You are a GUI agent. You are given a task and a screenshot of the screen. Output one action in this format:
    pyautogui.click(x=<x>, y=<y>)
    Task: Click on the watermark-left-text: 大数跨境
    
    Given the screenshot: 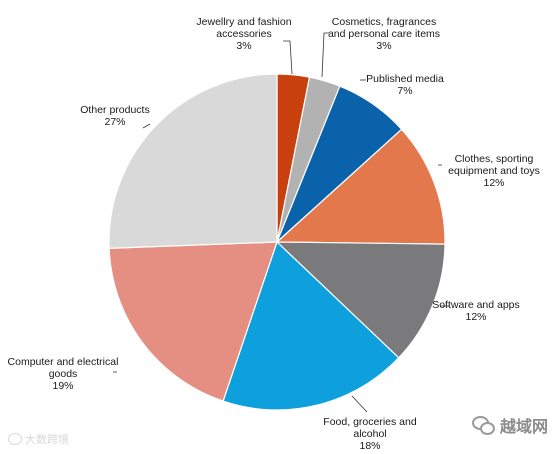 What is the action you would take?
    pyautogui.click(x=47, y=439)
    